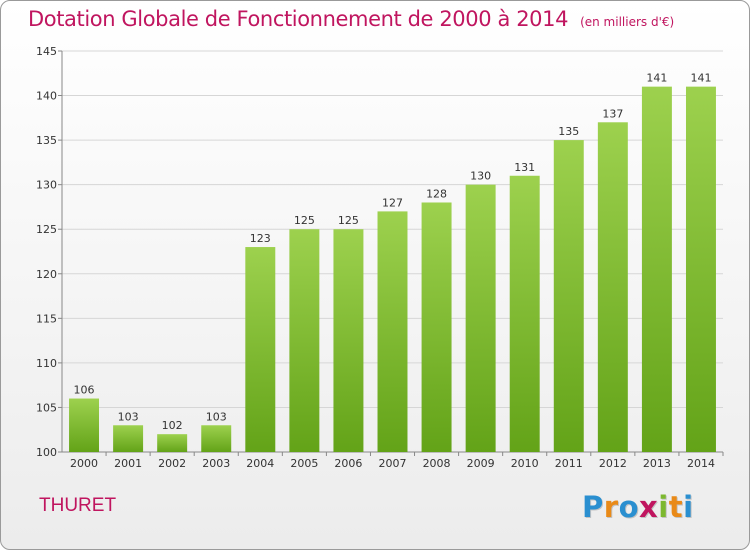 This screenshot has width=750, height=550. Describe the element at coordinates (612, 113) in the screenshot. I see `bar-value-label: 137` at that location.